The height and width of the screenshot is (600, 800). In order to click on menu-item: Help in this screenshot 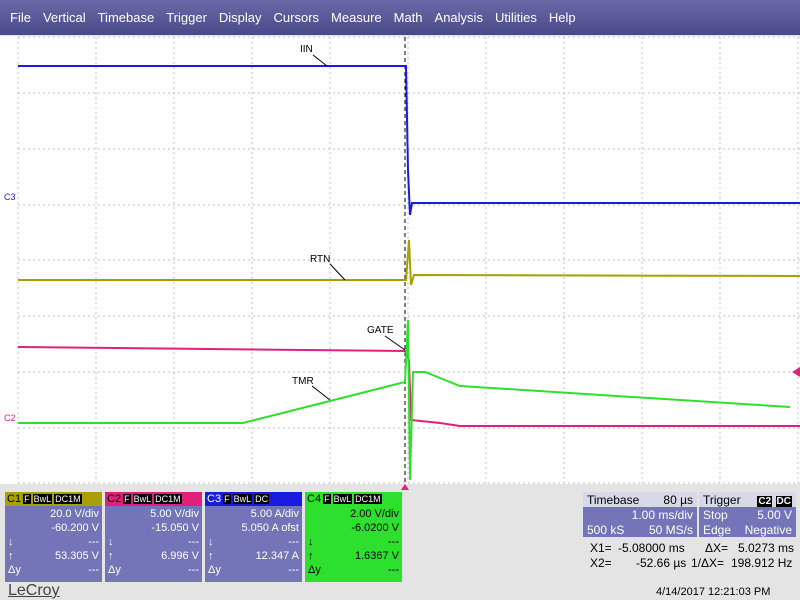, I will do `click(562, 17)`.